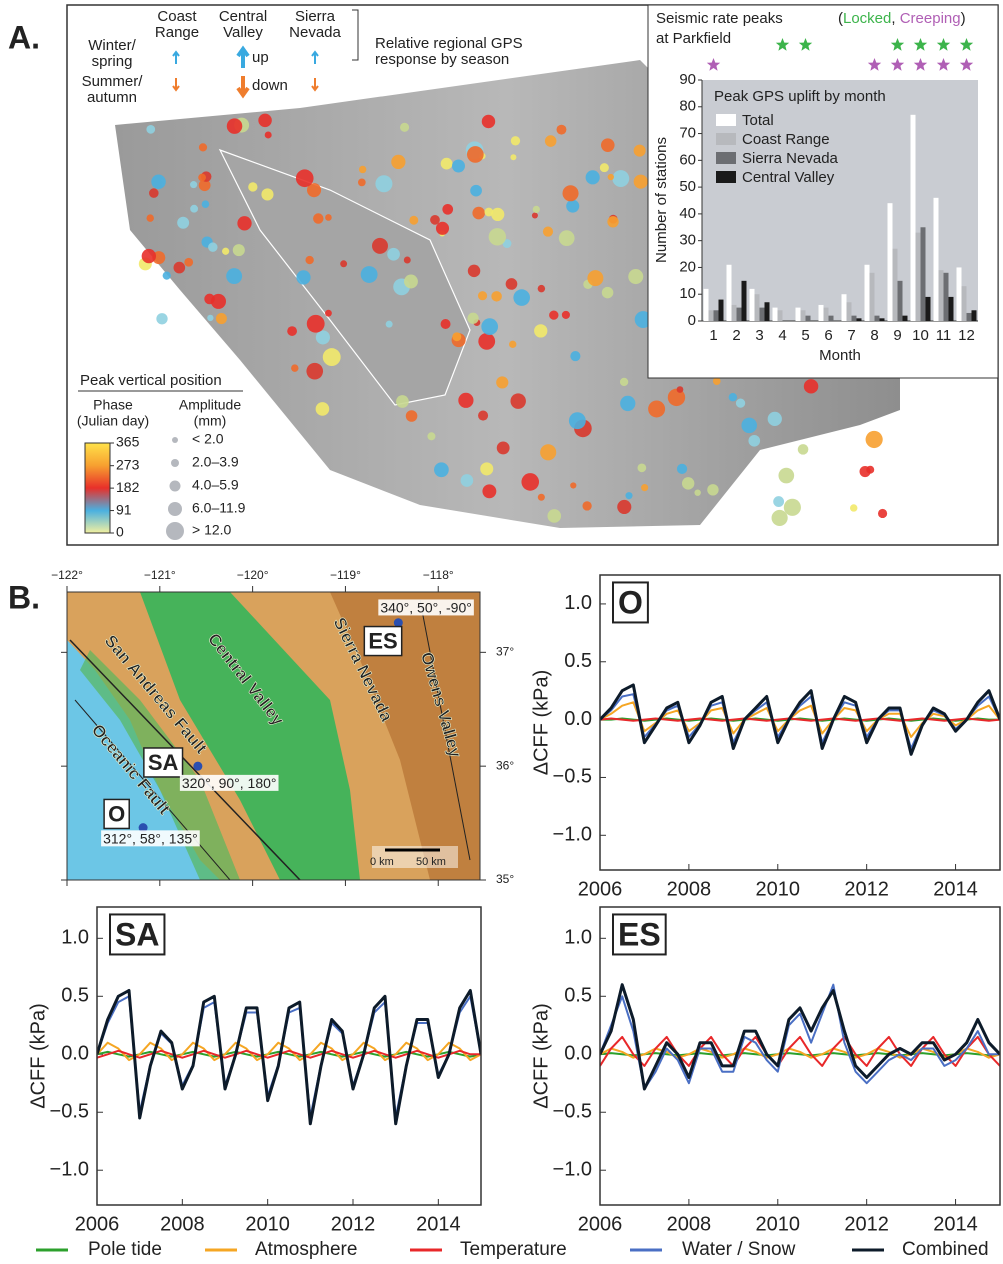  I want to click on x-tick-label: −119°, so click(345, 575).